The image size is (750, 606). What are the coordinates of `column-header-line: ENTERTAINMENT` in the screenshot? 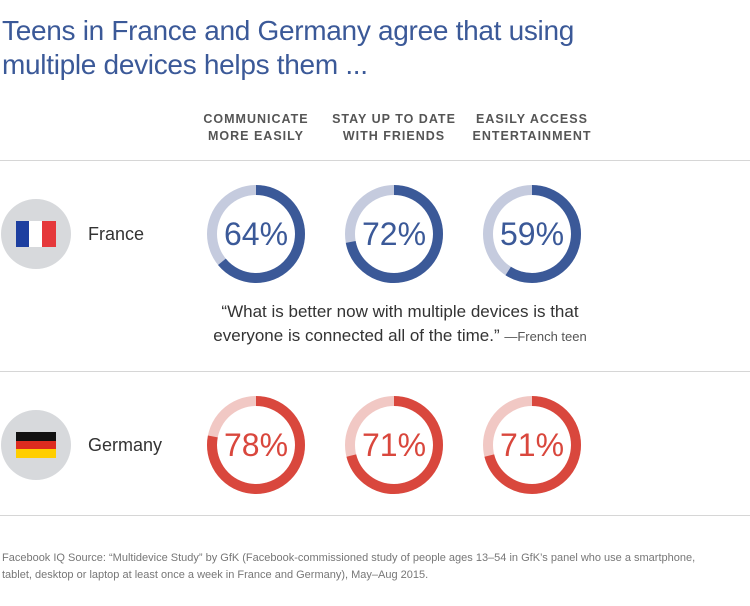 It's located at (532, 136).